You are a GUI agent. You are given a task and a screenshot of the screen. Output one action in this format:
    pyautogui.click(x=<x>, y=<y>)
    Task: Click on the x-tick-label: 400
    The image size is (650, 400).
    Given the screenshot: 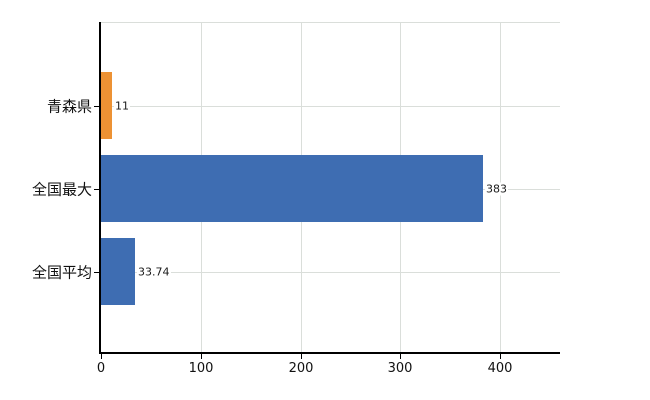 What is the action you would take?
    pyautogui.click(x=500, y=368)
    